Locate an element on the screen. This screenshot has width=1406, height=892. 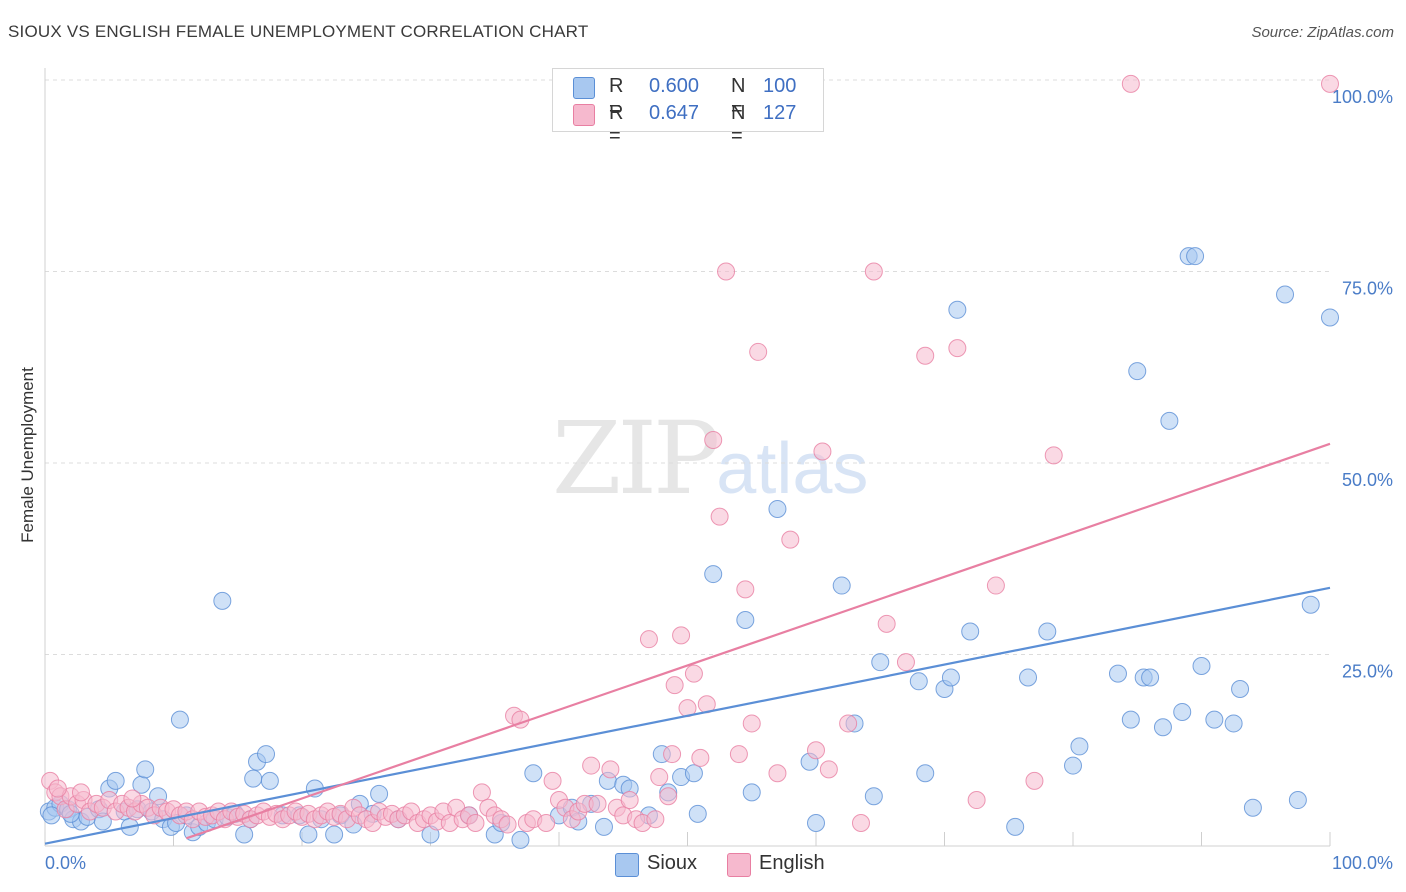
bottom-legend-swatch-english is located at coordinates (739, 865).